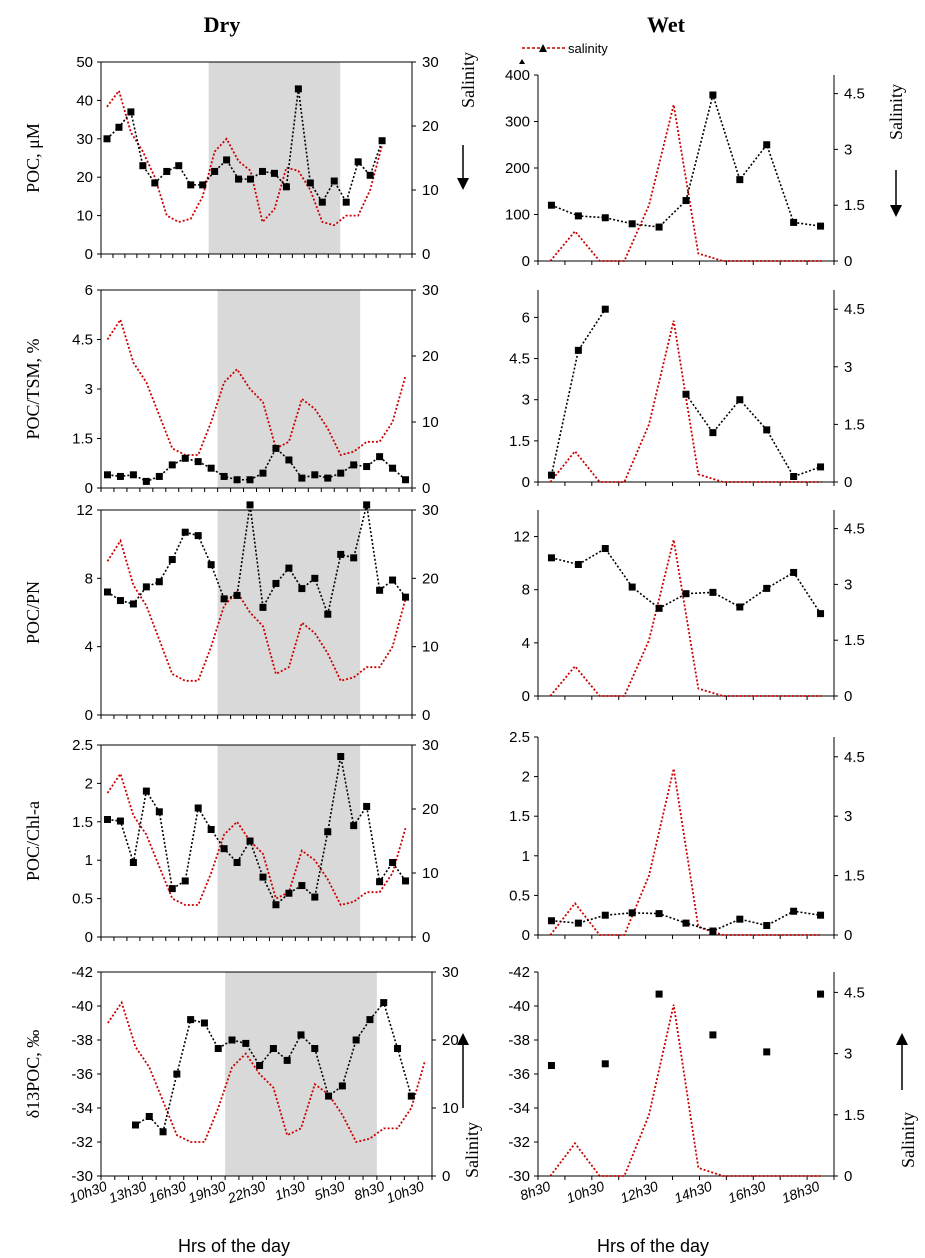  Describe the element at coordinates (430, 647) in the screenshot. I see `y2-tick-label: 10` at that location.